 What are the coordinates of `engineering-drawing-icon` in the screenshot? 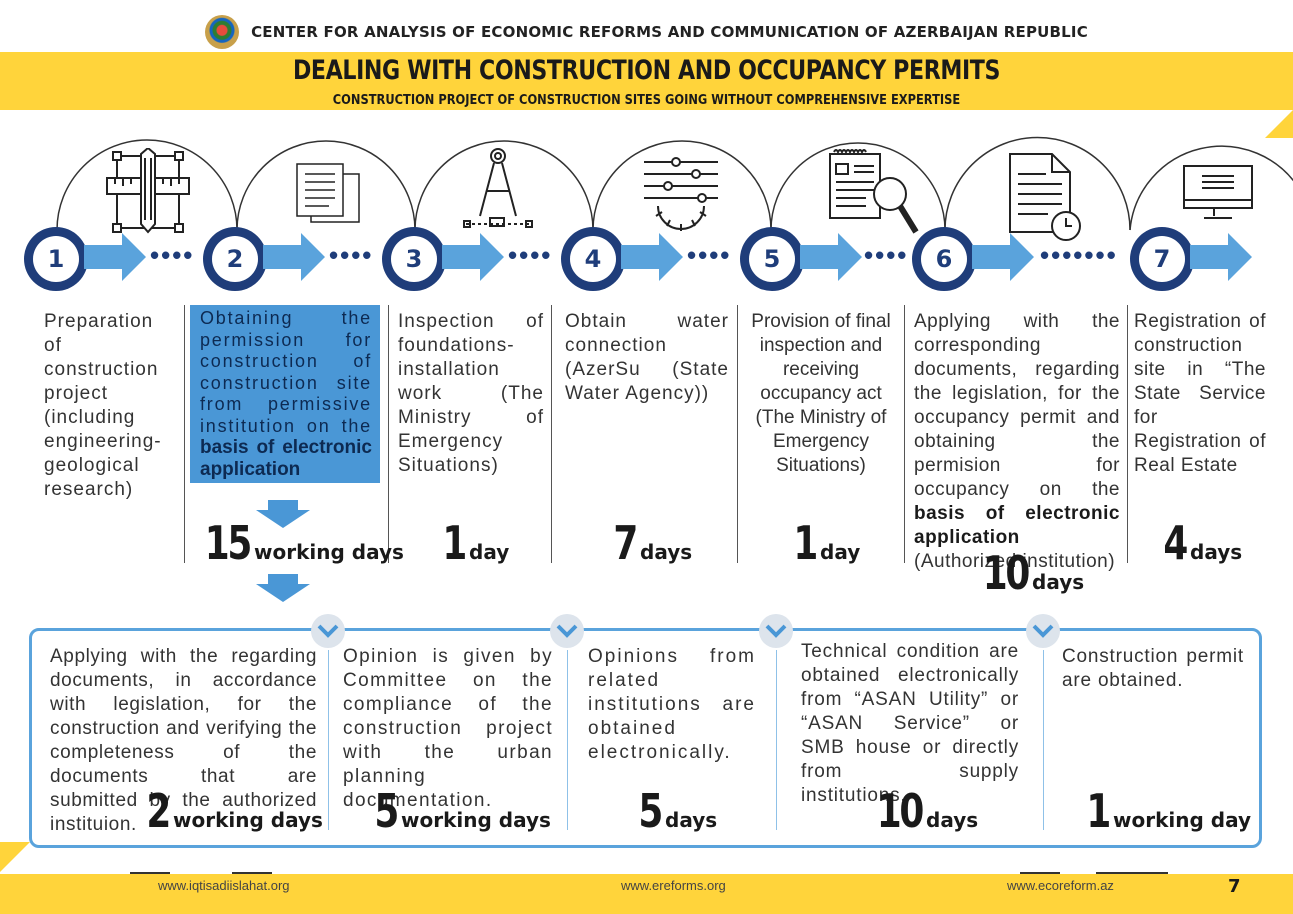 It's located at (148, 191).